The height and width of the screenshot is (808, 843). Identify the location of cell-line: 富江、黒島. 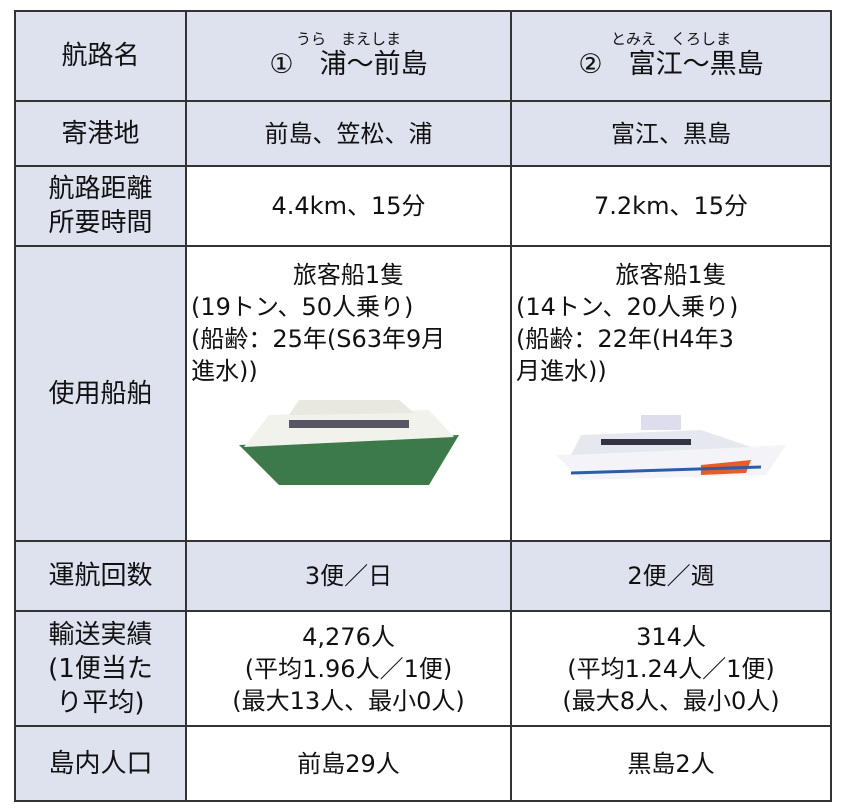
(671, 133).